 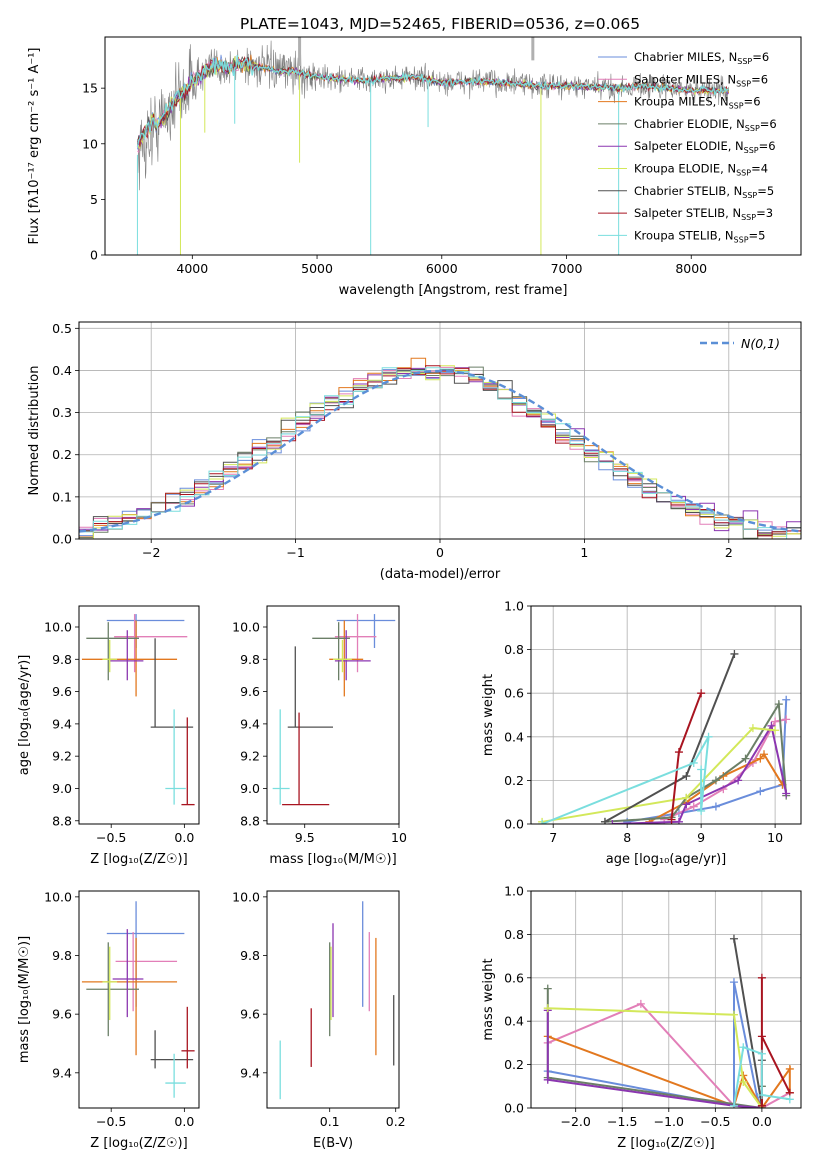 What do you see at coordinates (62, 1014) in the screenshot?
I see `mass_vs_Z-ytick-label-1: 9.6` at bounding box center [62, 1014].